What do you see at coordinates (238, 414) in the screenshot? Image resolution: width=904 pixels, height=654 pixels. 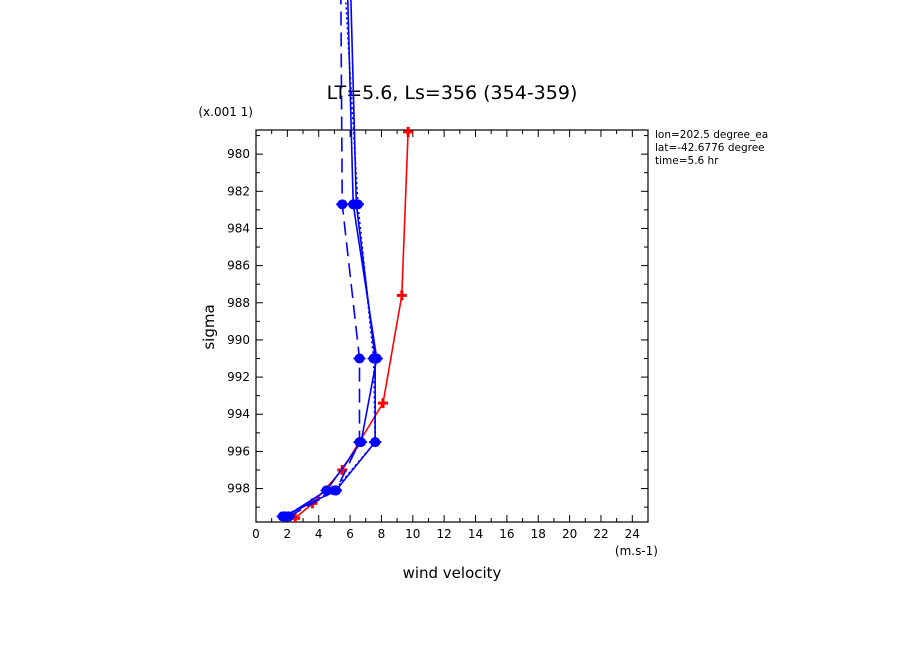 I see `y-tick-label: 994` at bounding box center [238, 414].